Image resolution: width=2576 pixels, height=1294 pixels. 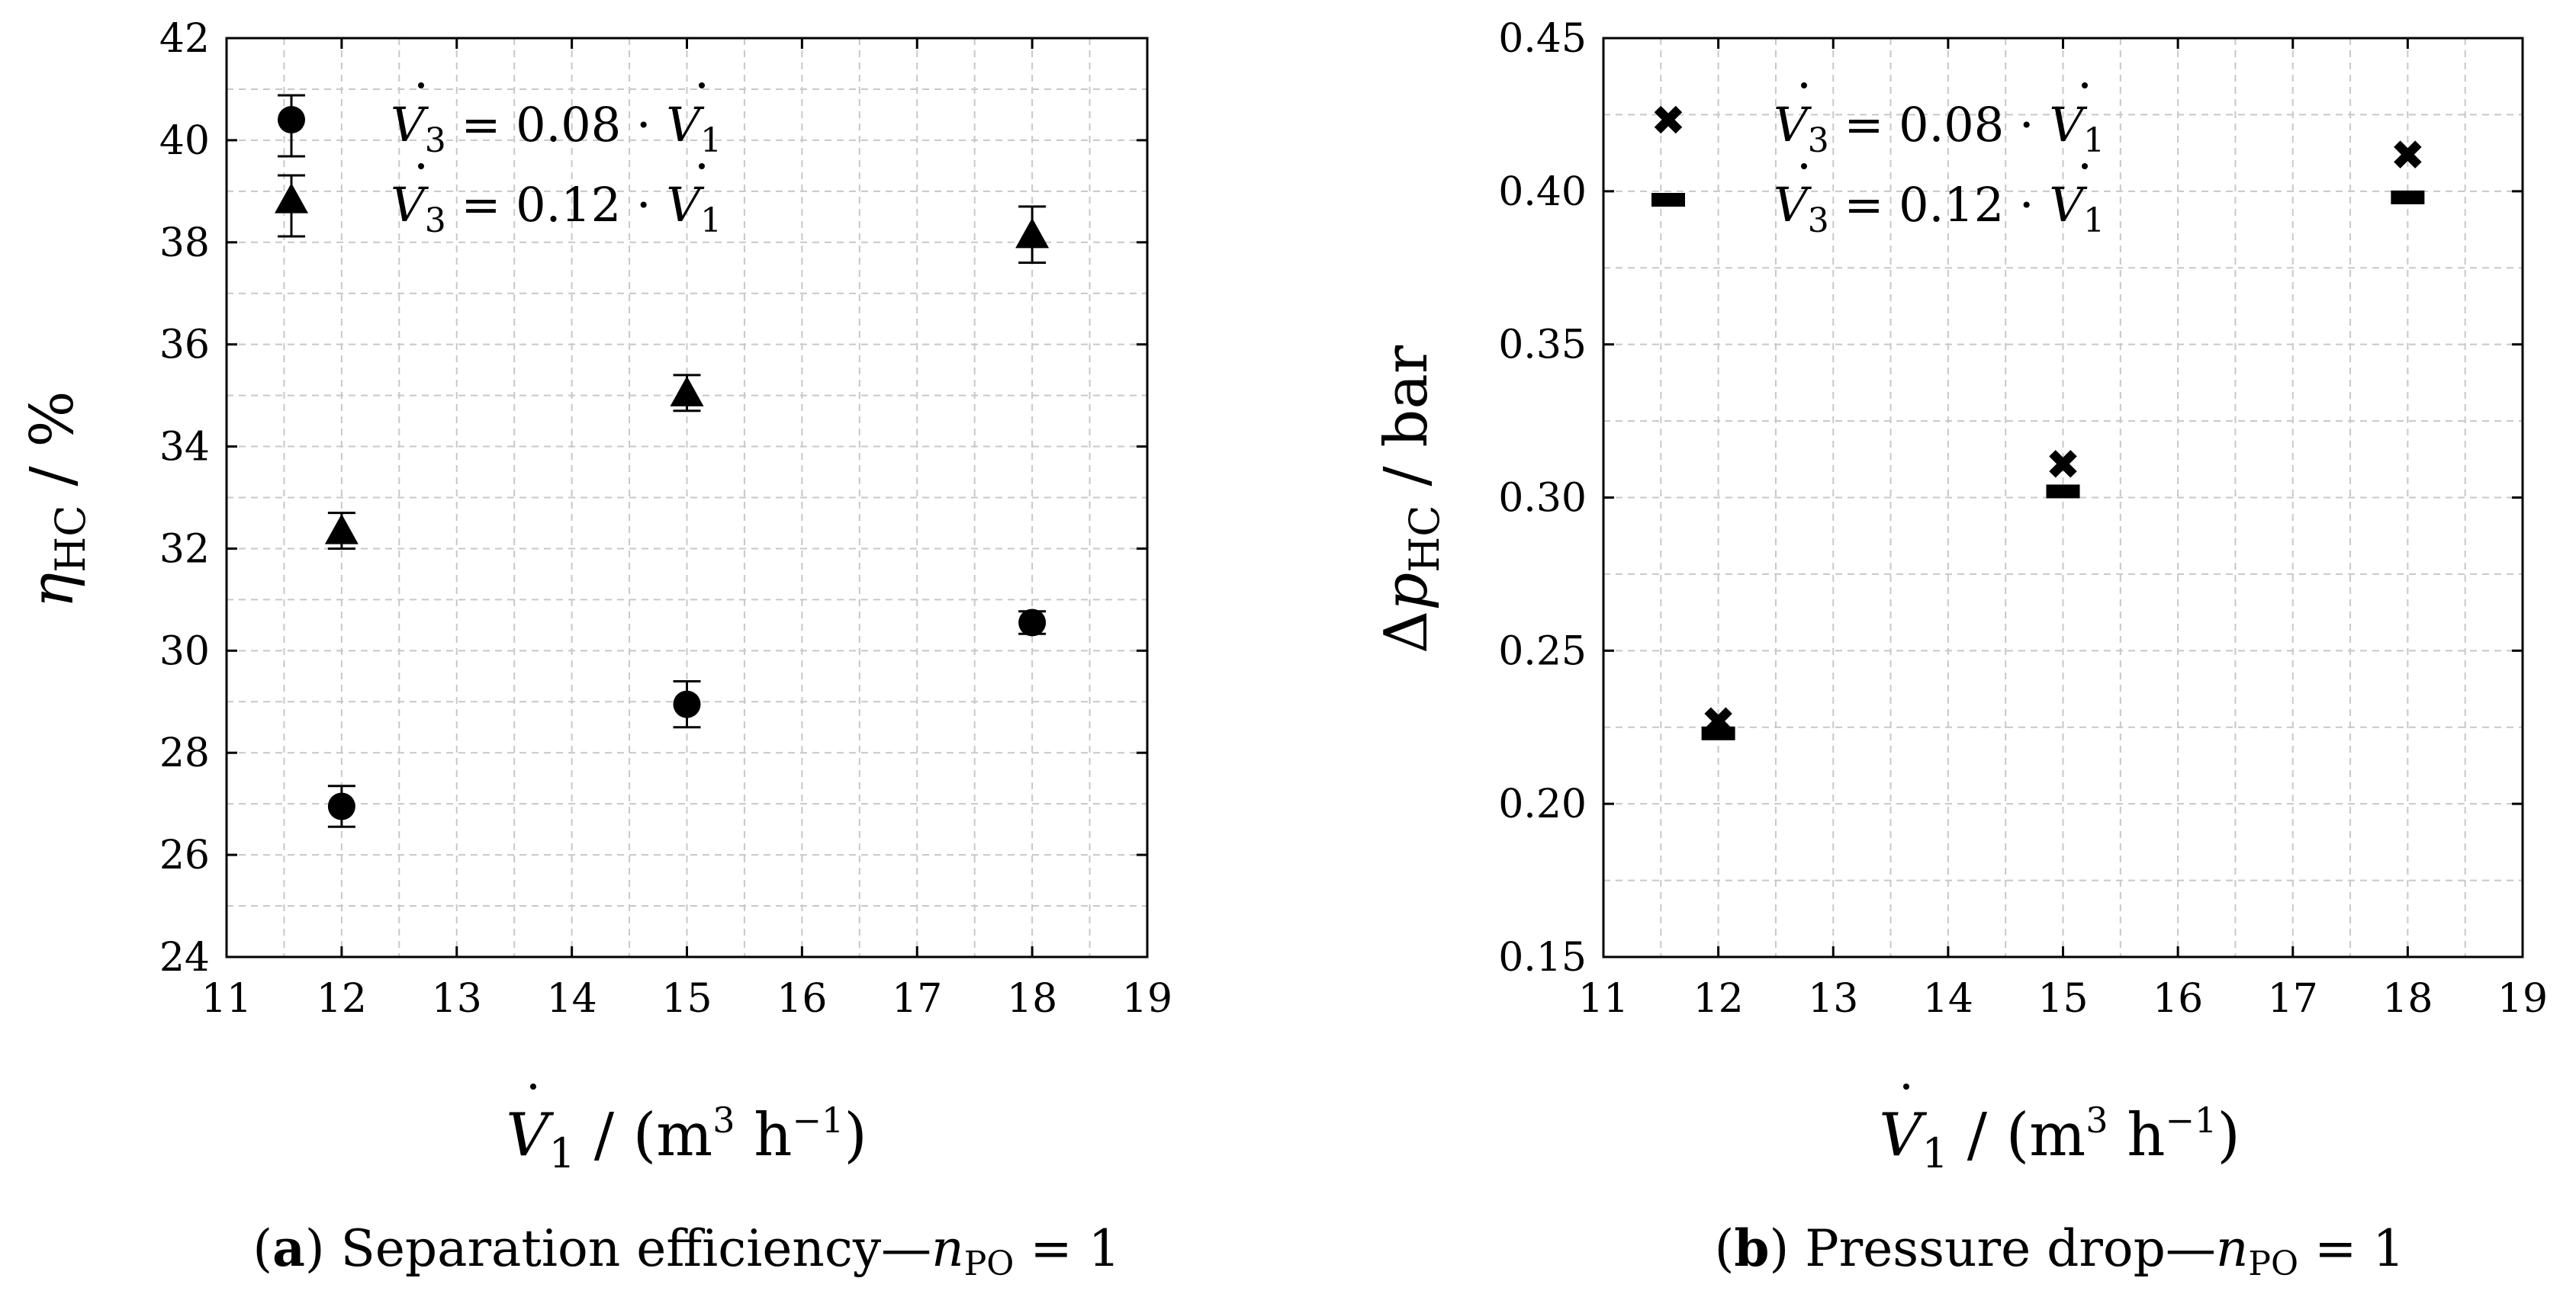 What do you see at coordinates (2059, 1138) in the screenshot?
I see `x-axis-label-b: V1 / (m3 h−1)` at bounding box center [2059, 1138].